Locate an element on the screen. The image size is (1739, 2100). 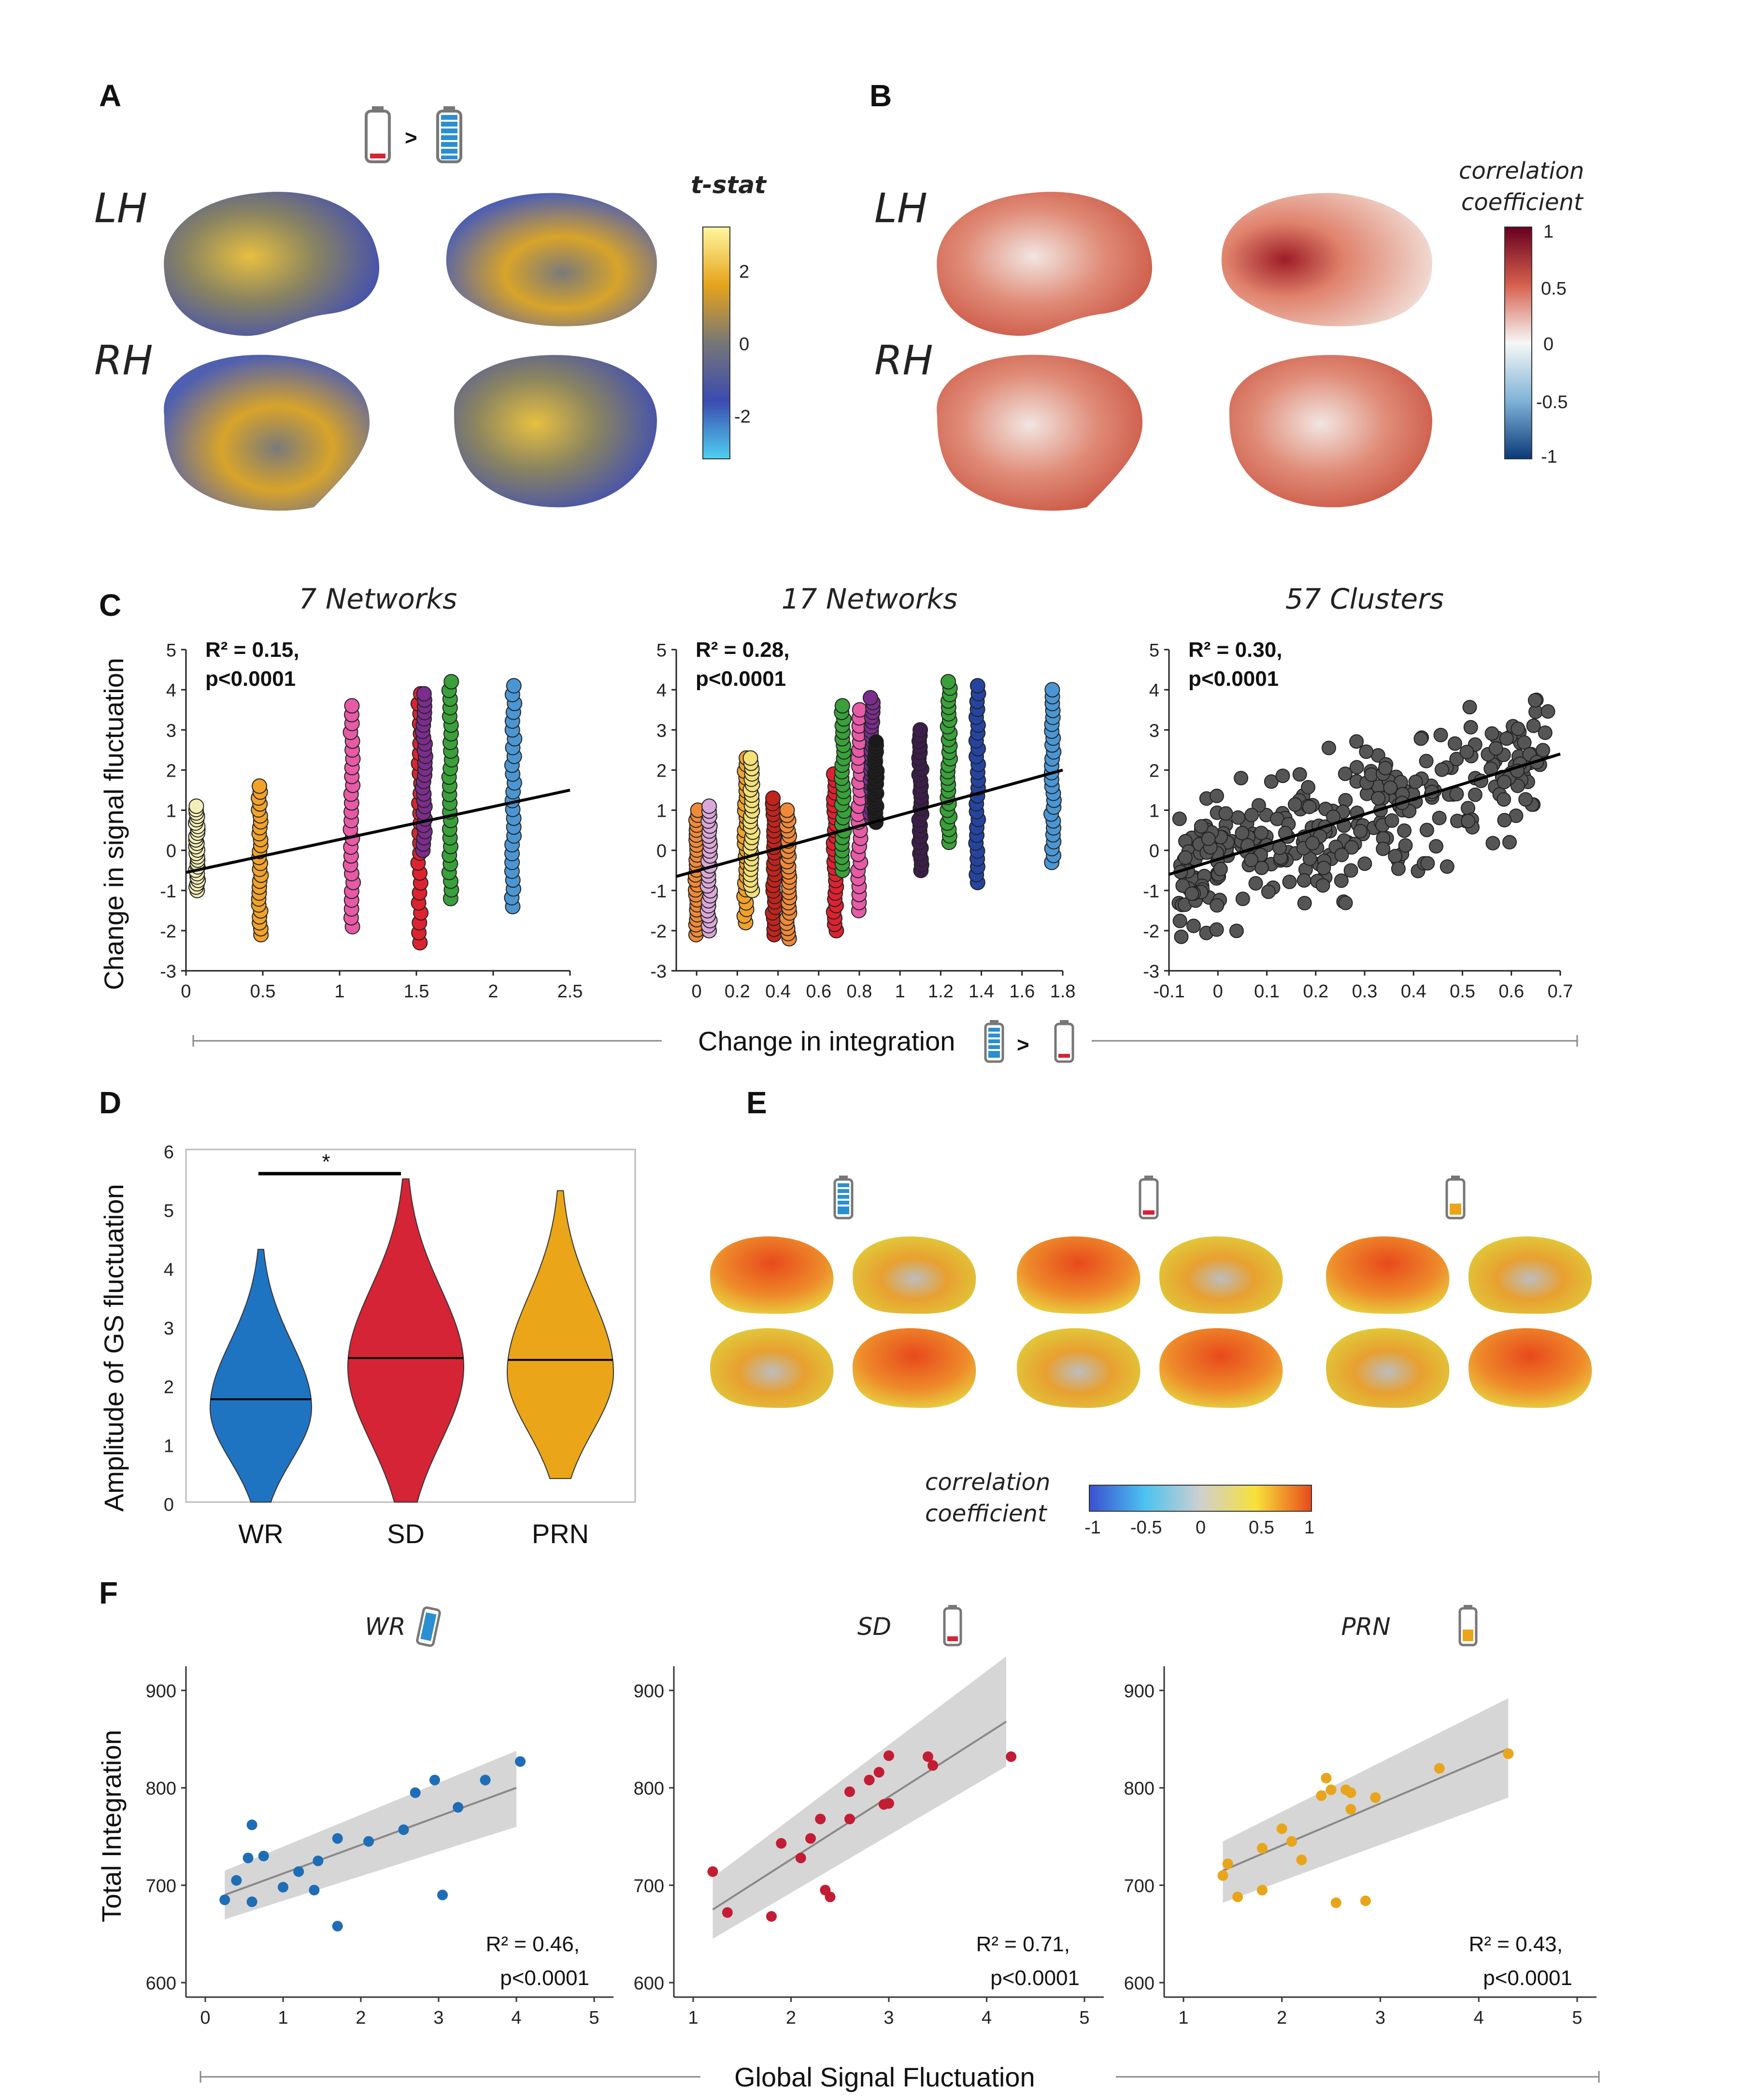
colorbar-e-tick: 0.5 is located at coordinates (1261, 1528).